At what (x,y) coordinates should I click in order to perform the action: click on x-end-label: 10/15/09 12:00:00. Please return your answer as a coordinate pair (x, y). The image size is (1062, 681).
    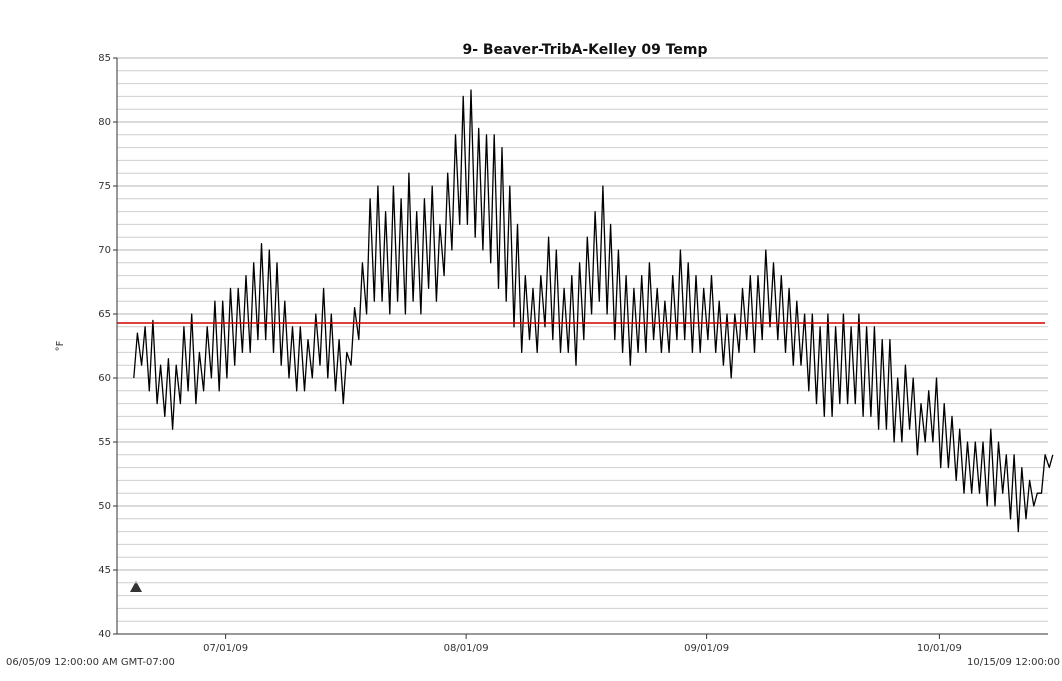
    Looking at the image, I should click on (1013, 662).